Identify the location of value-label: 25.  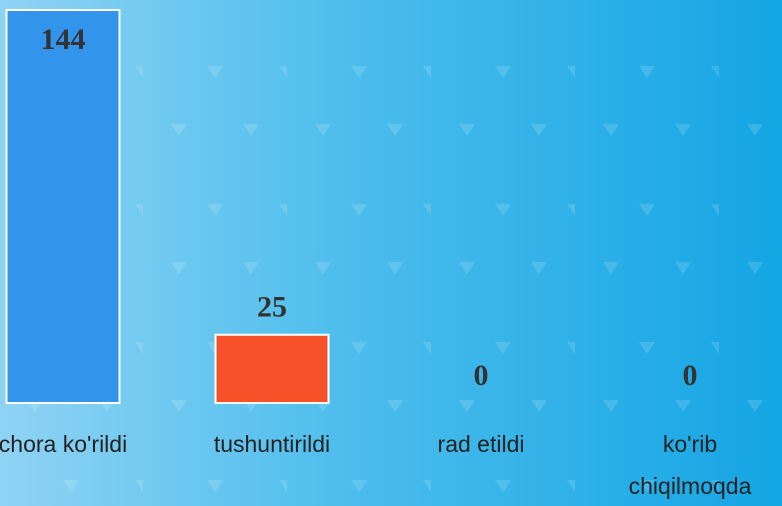
(272, 307).